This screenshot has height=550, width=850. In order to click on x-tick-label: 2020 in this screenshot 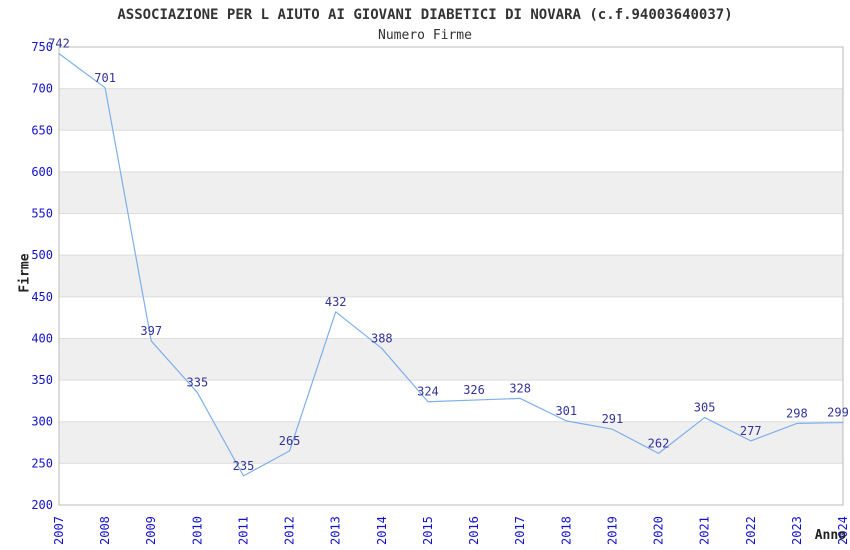, I will do `click(659, 530)`.